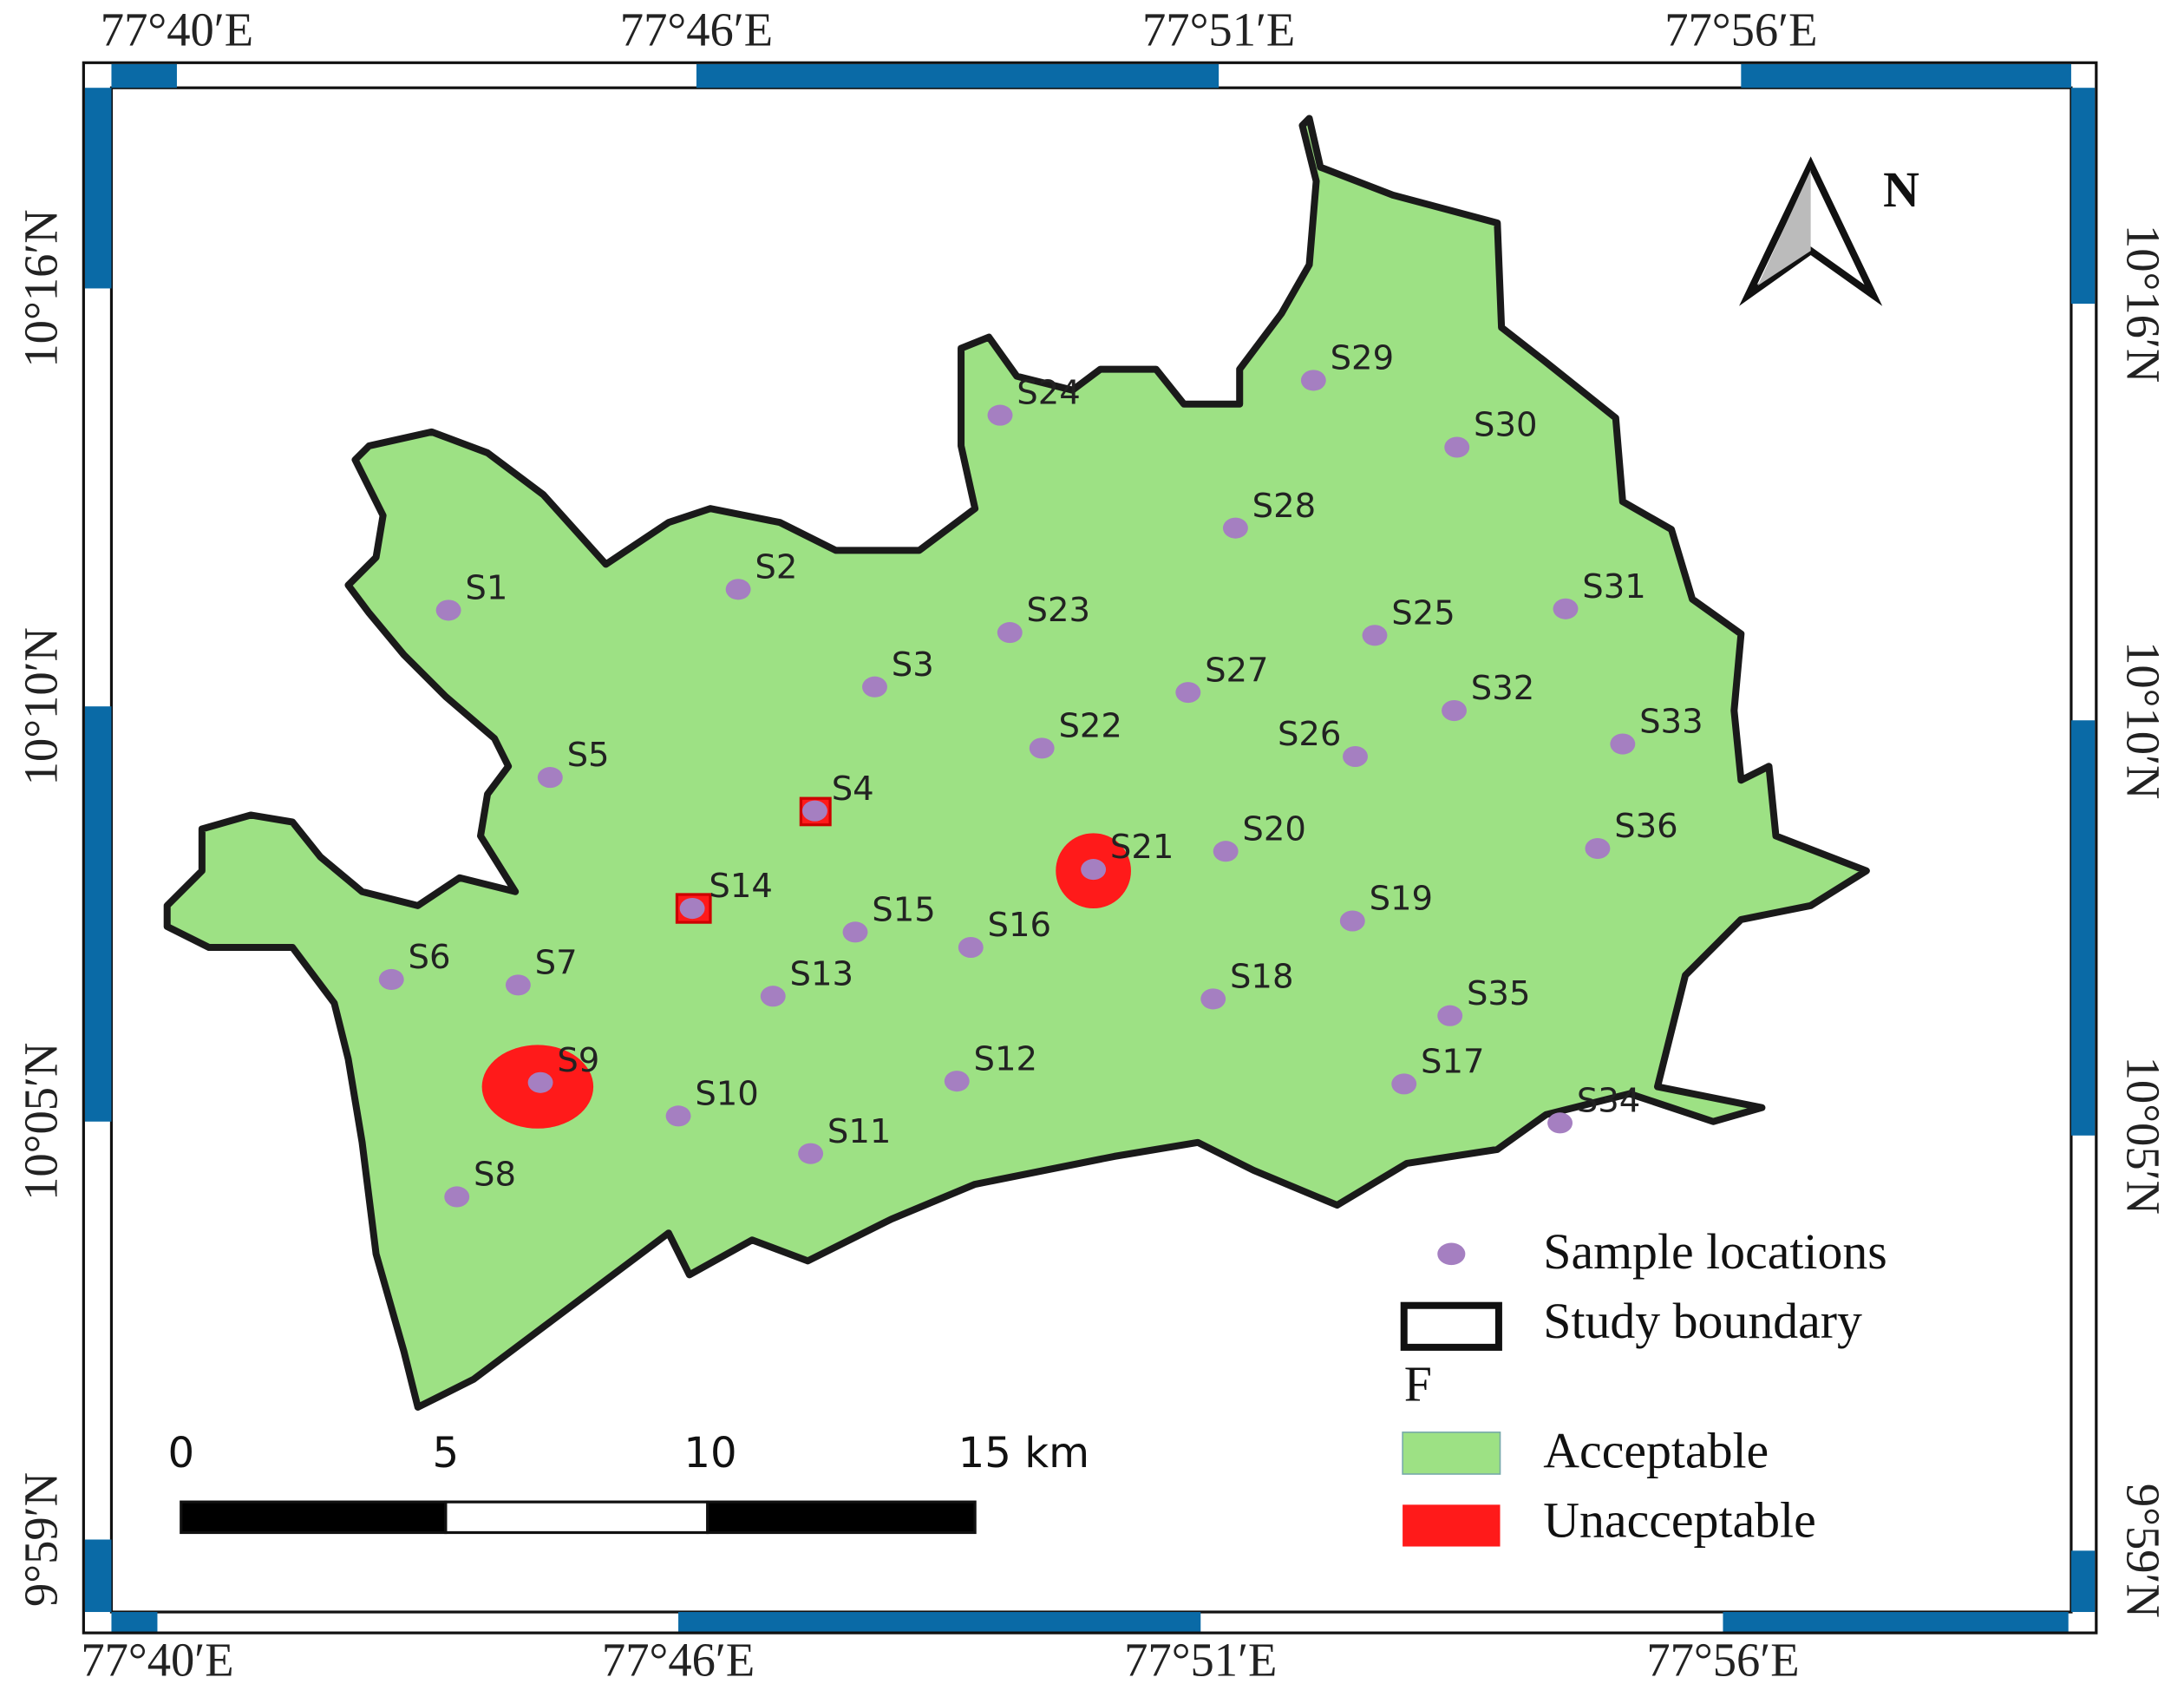 This screenshot has height=1697, width=2184. Describe the element at coordinates (2142, 720) in the screenshot. I see `right-coord-label: 10°10′N` at that location.